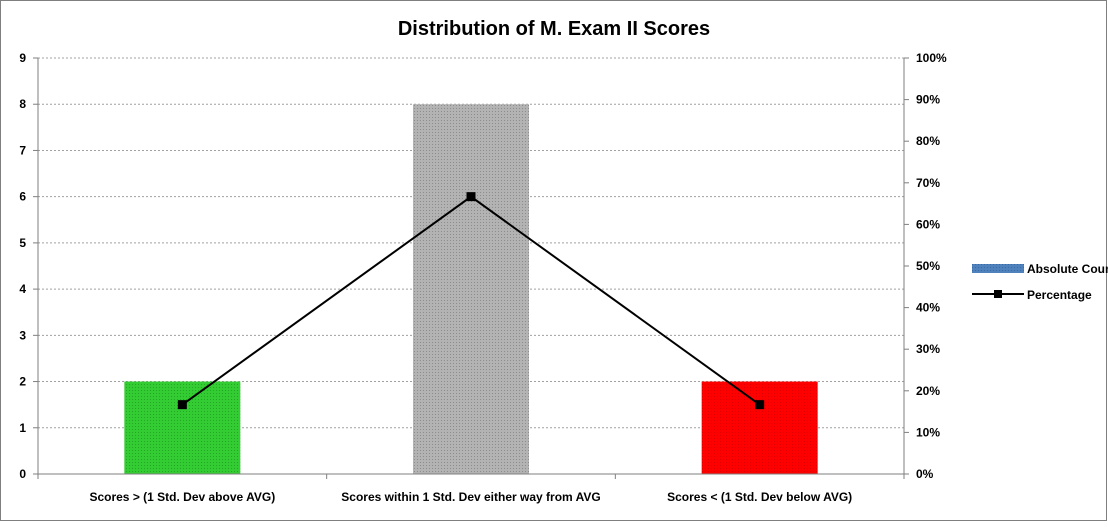  Describe the element at coordinates (554, 29) in the screenshot. I see `chart-title: Distribution of M. Exam II Scores` at that location.